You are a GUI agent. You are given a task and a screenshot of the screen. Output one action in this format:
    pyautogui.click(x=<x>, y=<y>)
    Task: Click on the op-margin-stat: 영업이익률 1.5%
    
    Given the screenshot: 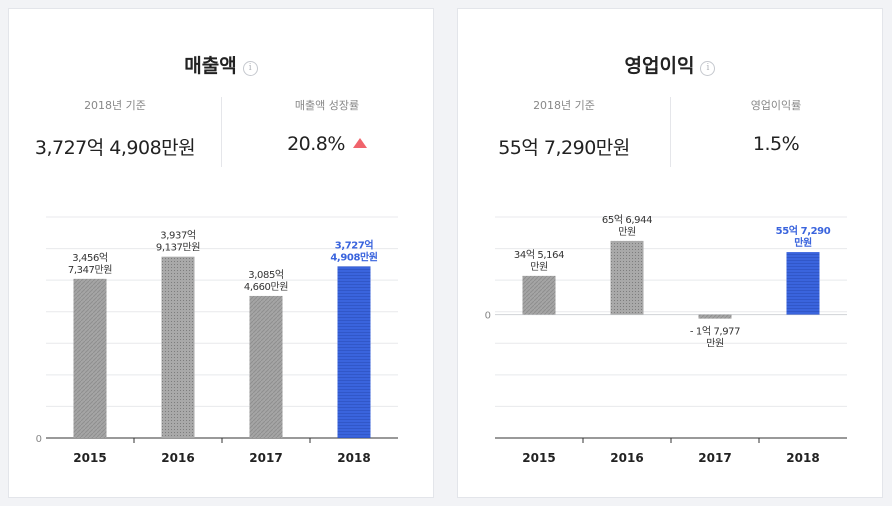 What is the action you would take?
    pyautogui.click(x=776, y=126)
    